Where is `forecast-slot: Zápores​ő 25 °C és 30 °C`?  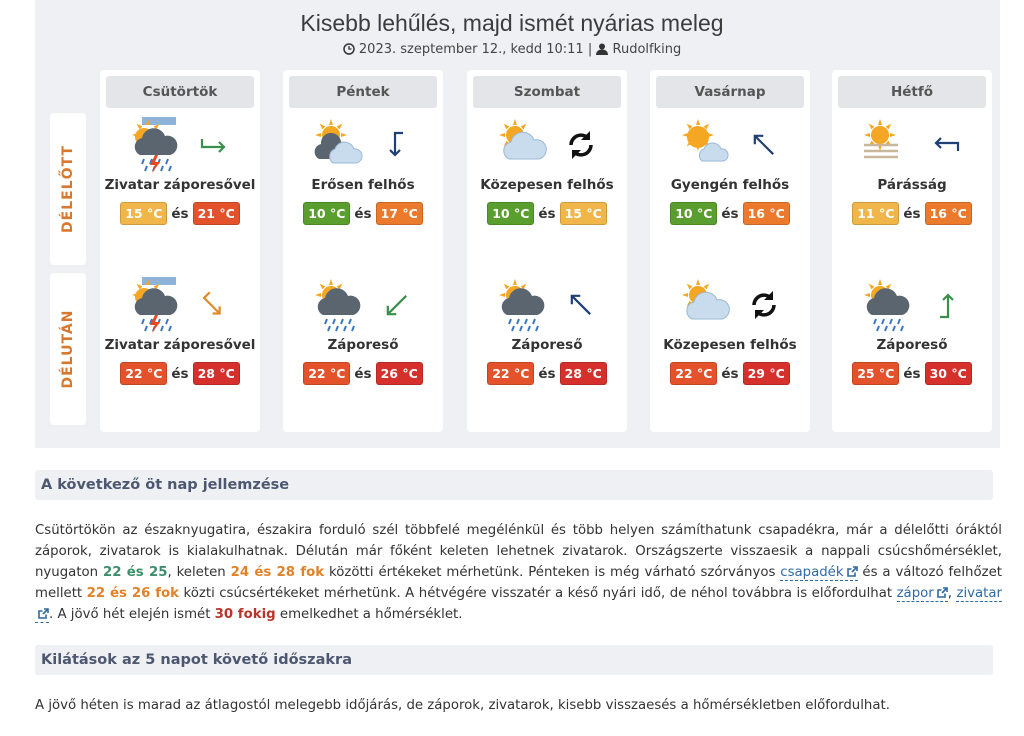 forecast-slot: Zápores​ő 25 °C és 30 °C is located at coordinates (912, 350).